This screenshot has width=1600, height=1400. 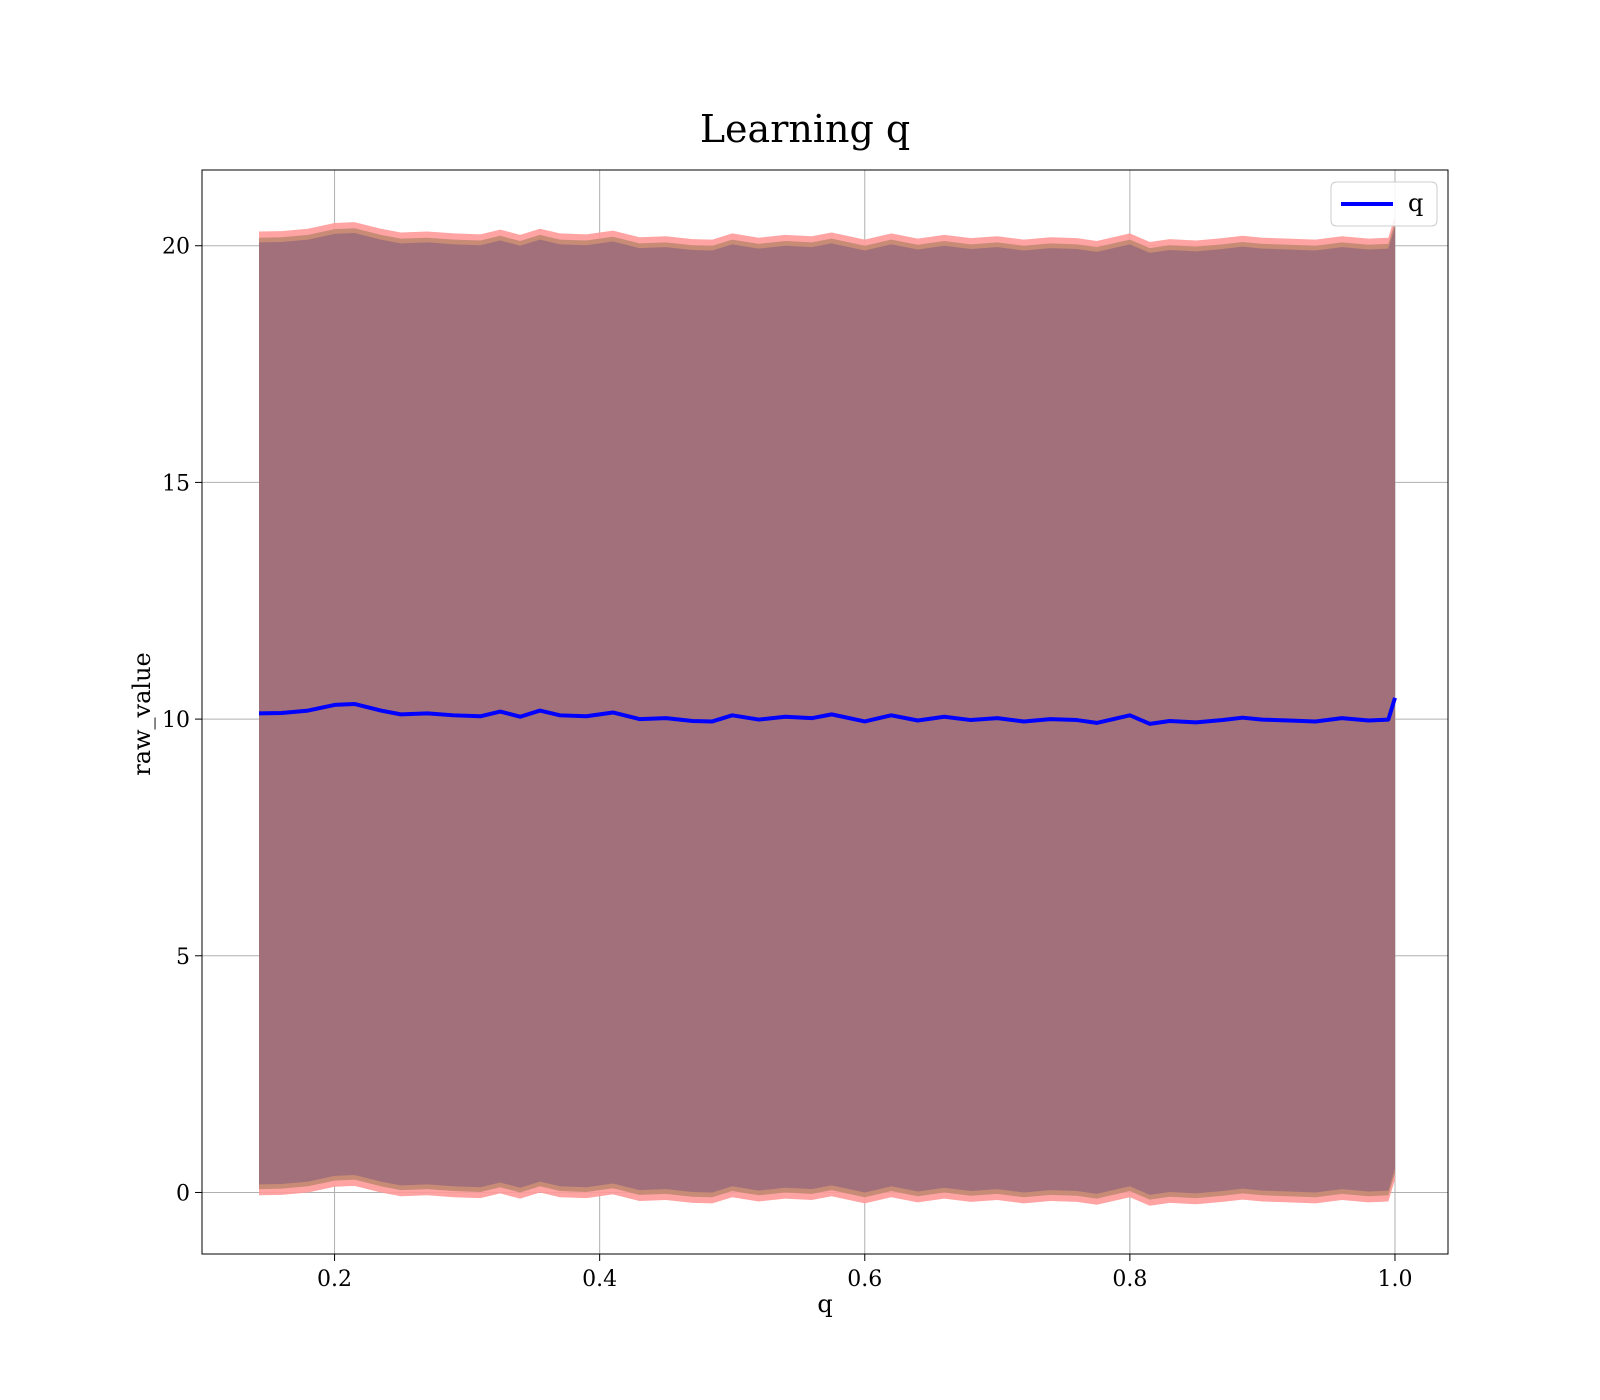 I want to click on legend: q, so click(x=1384, y=204).